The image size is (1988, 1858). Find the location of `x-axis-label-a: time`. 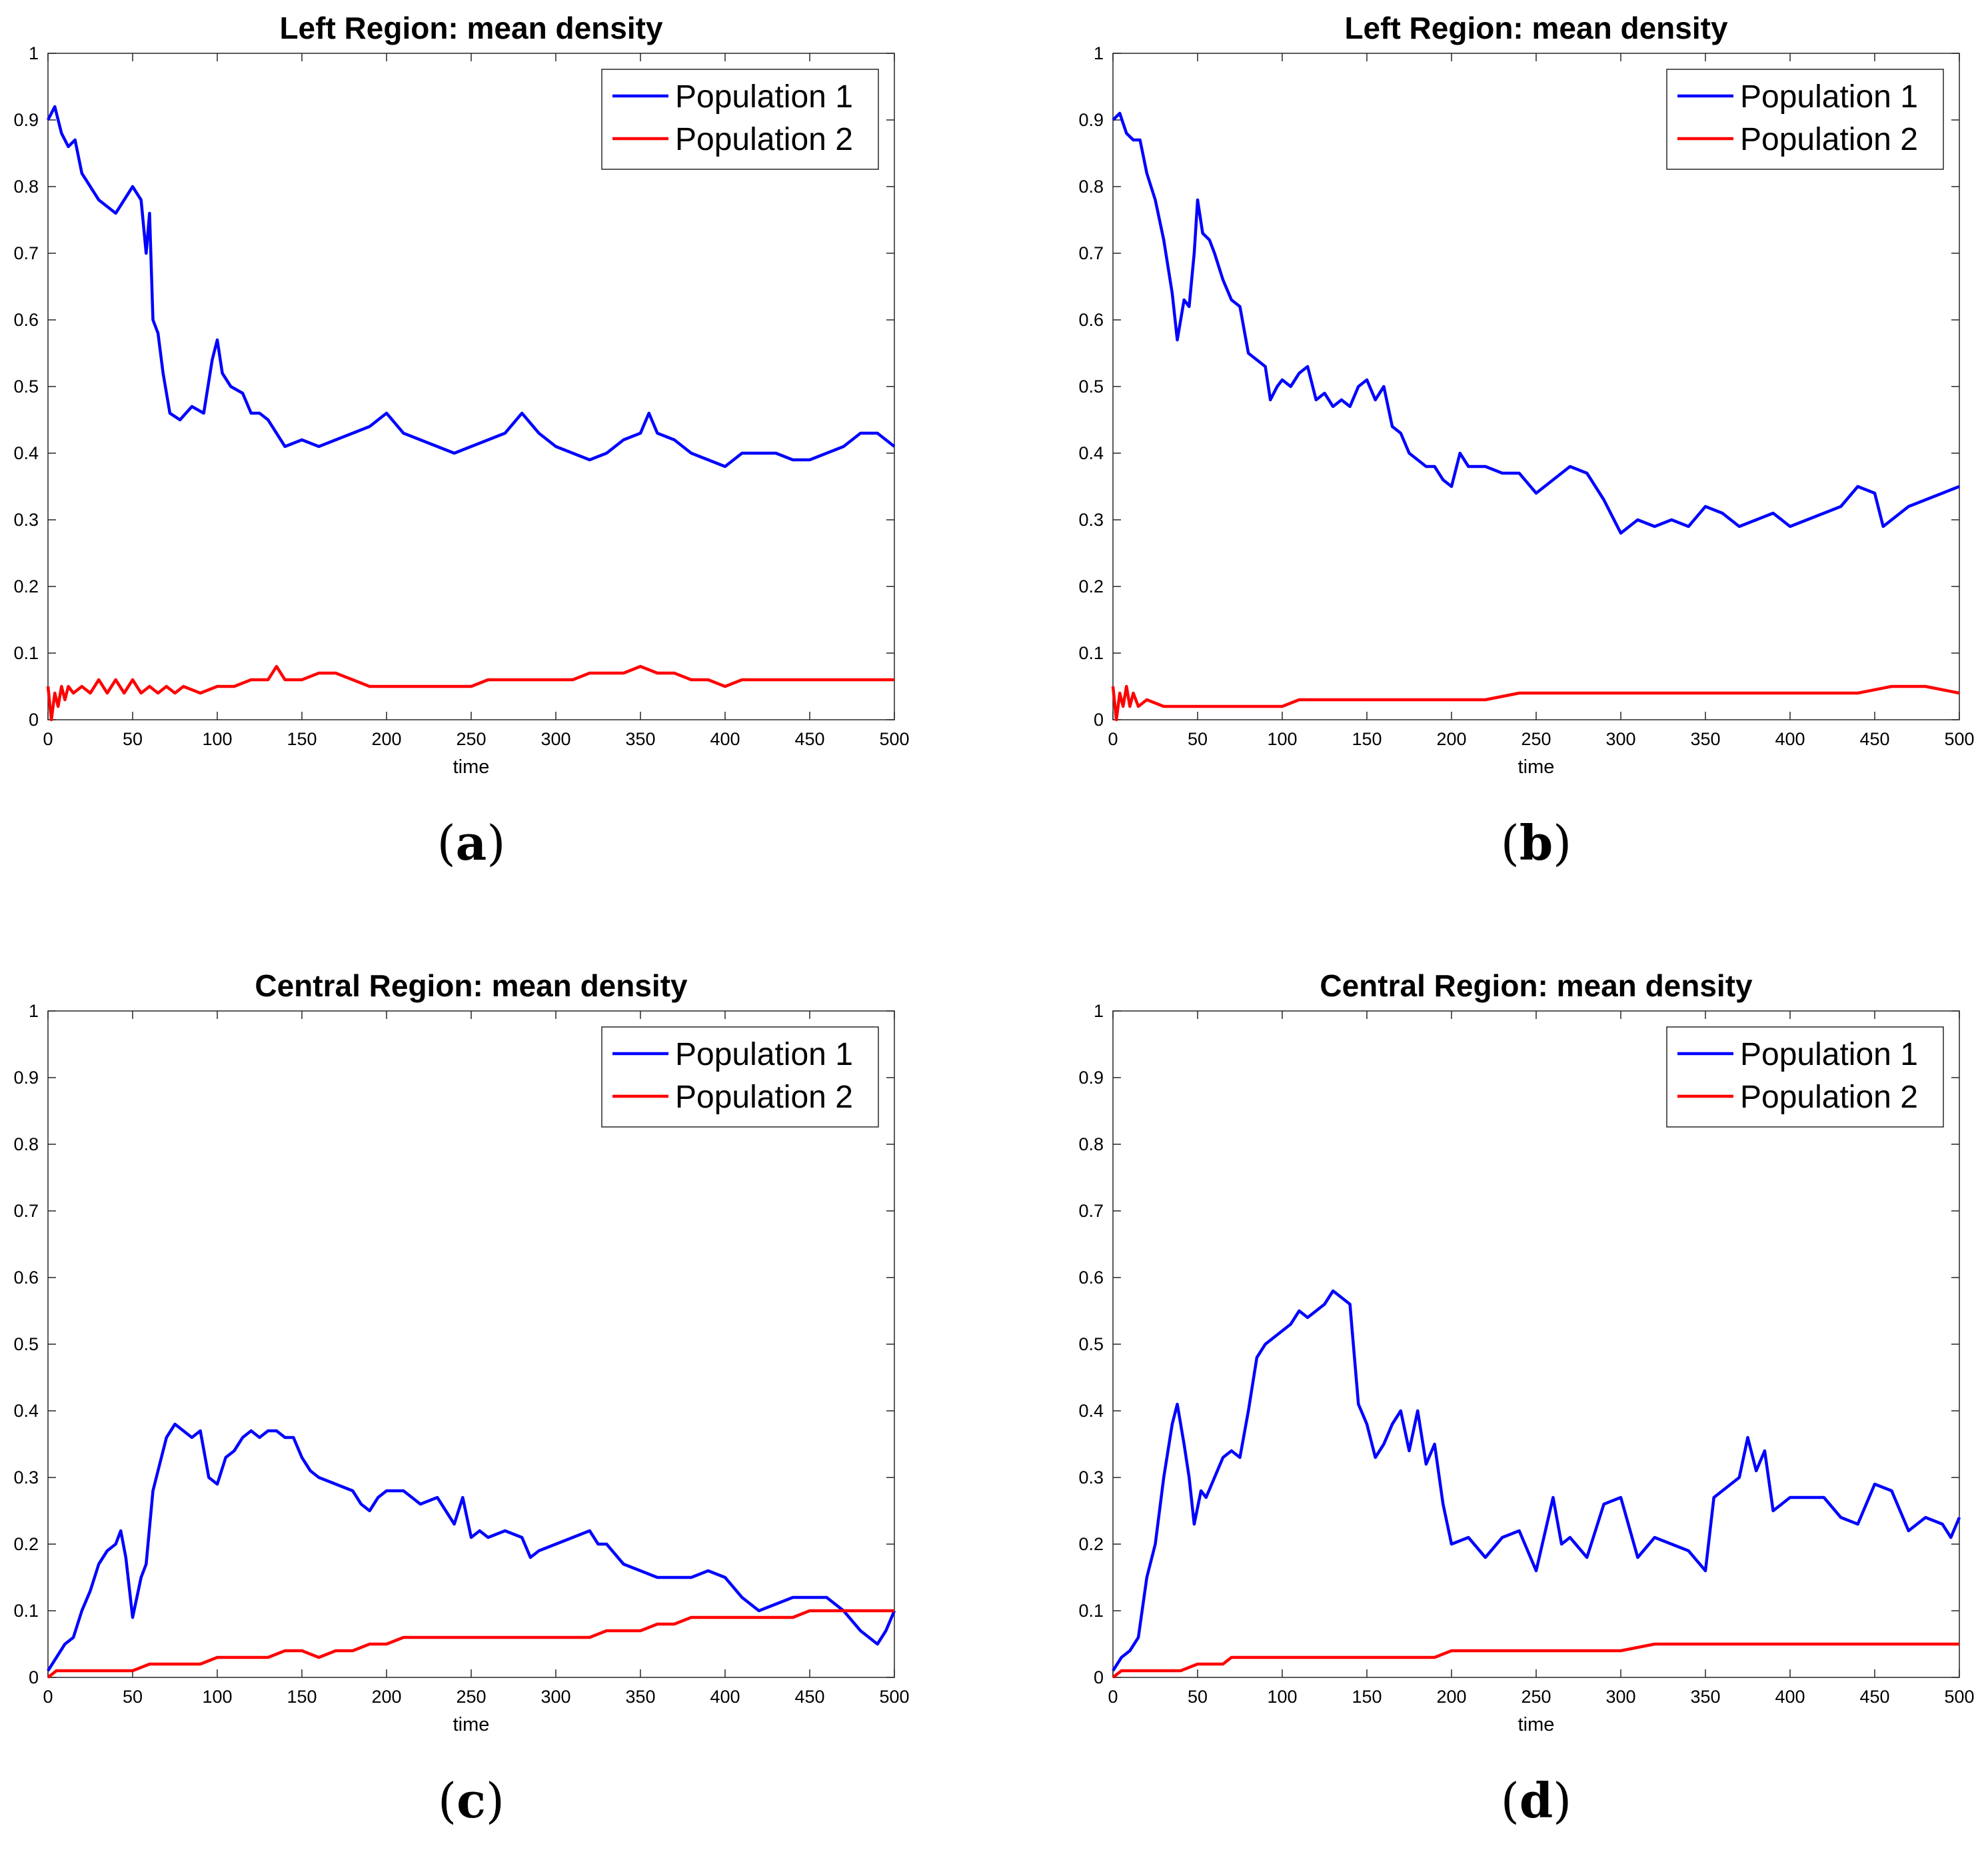

x-axis-label-a: time is located at coordinates (471, 767).